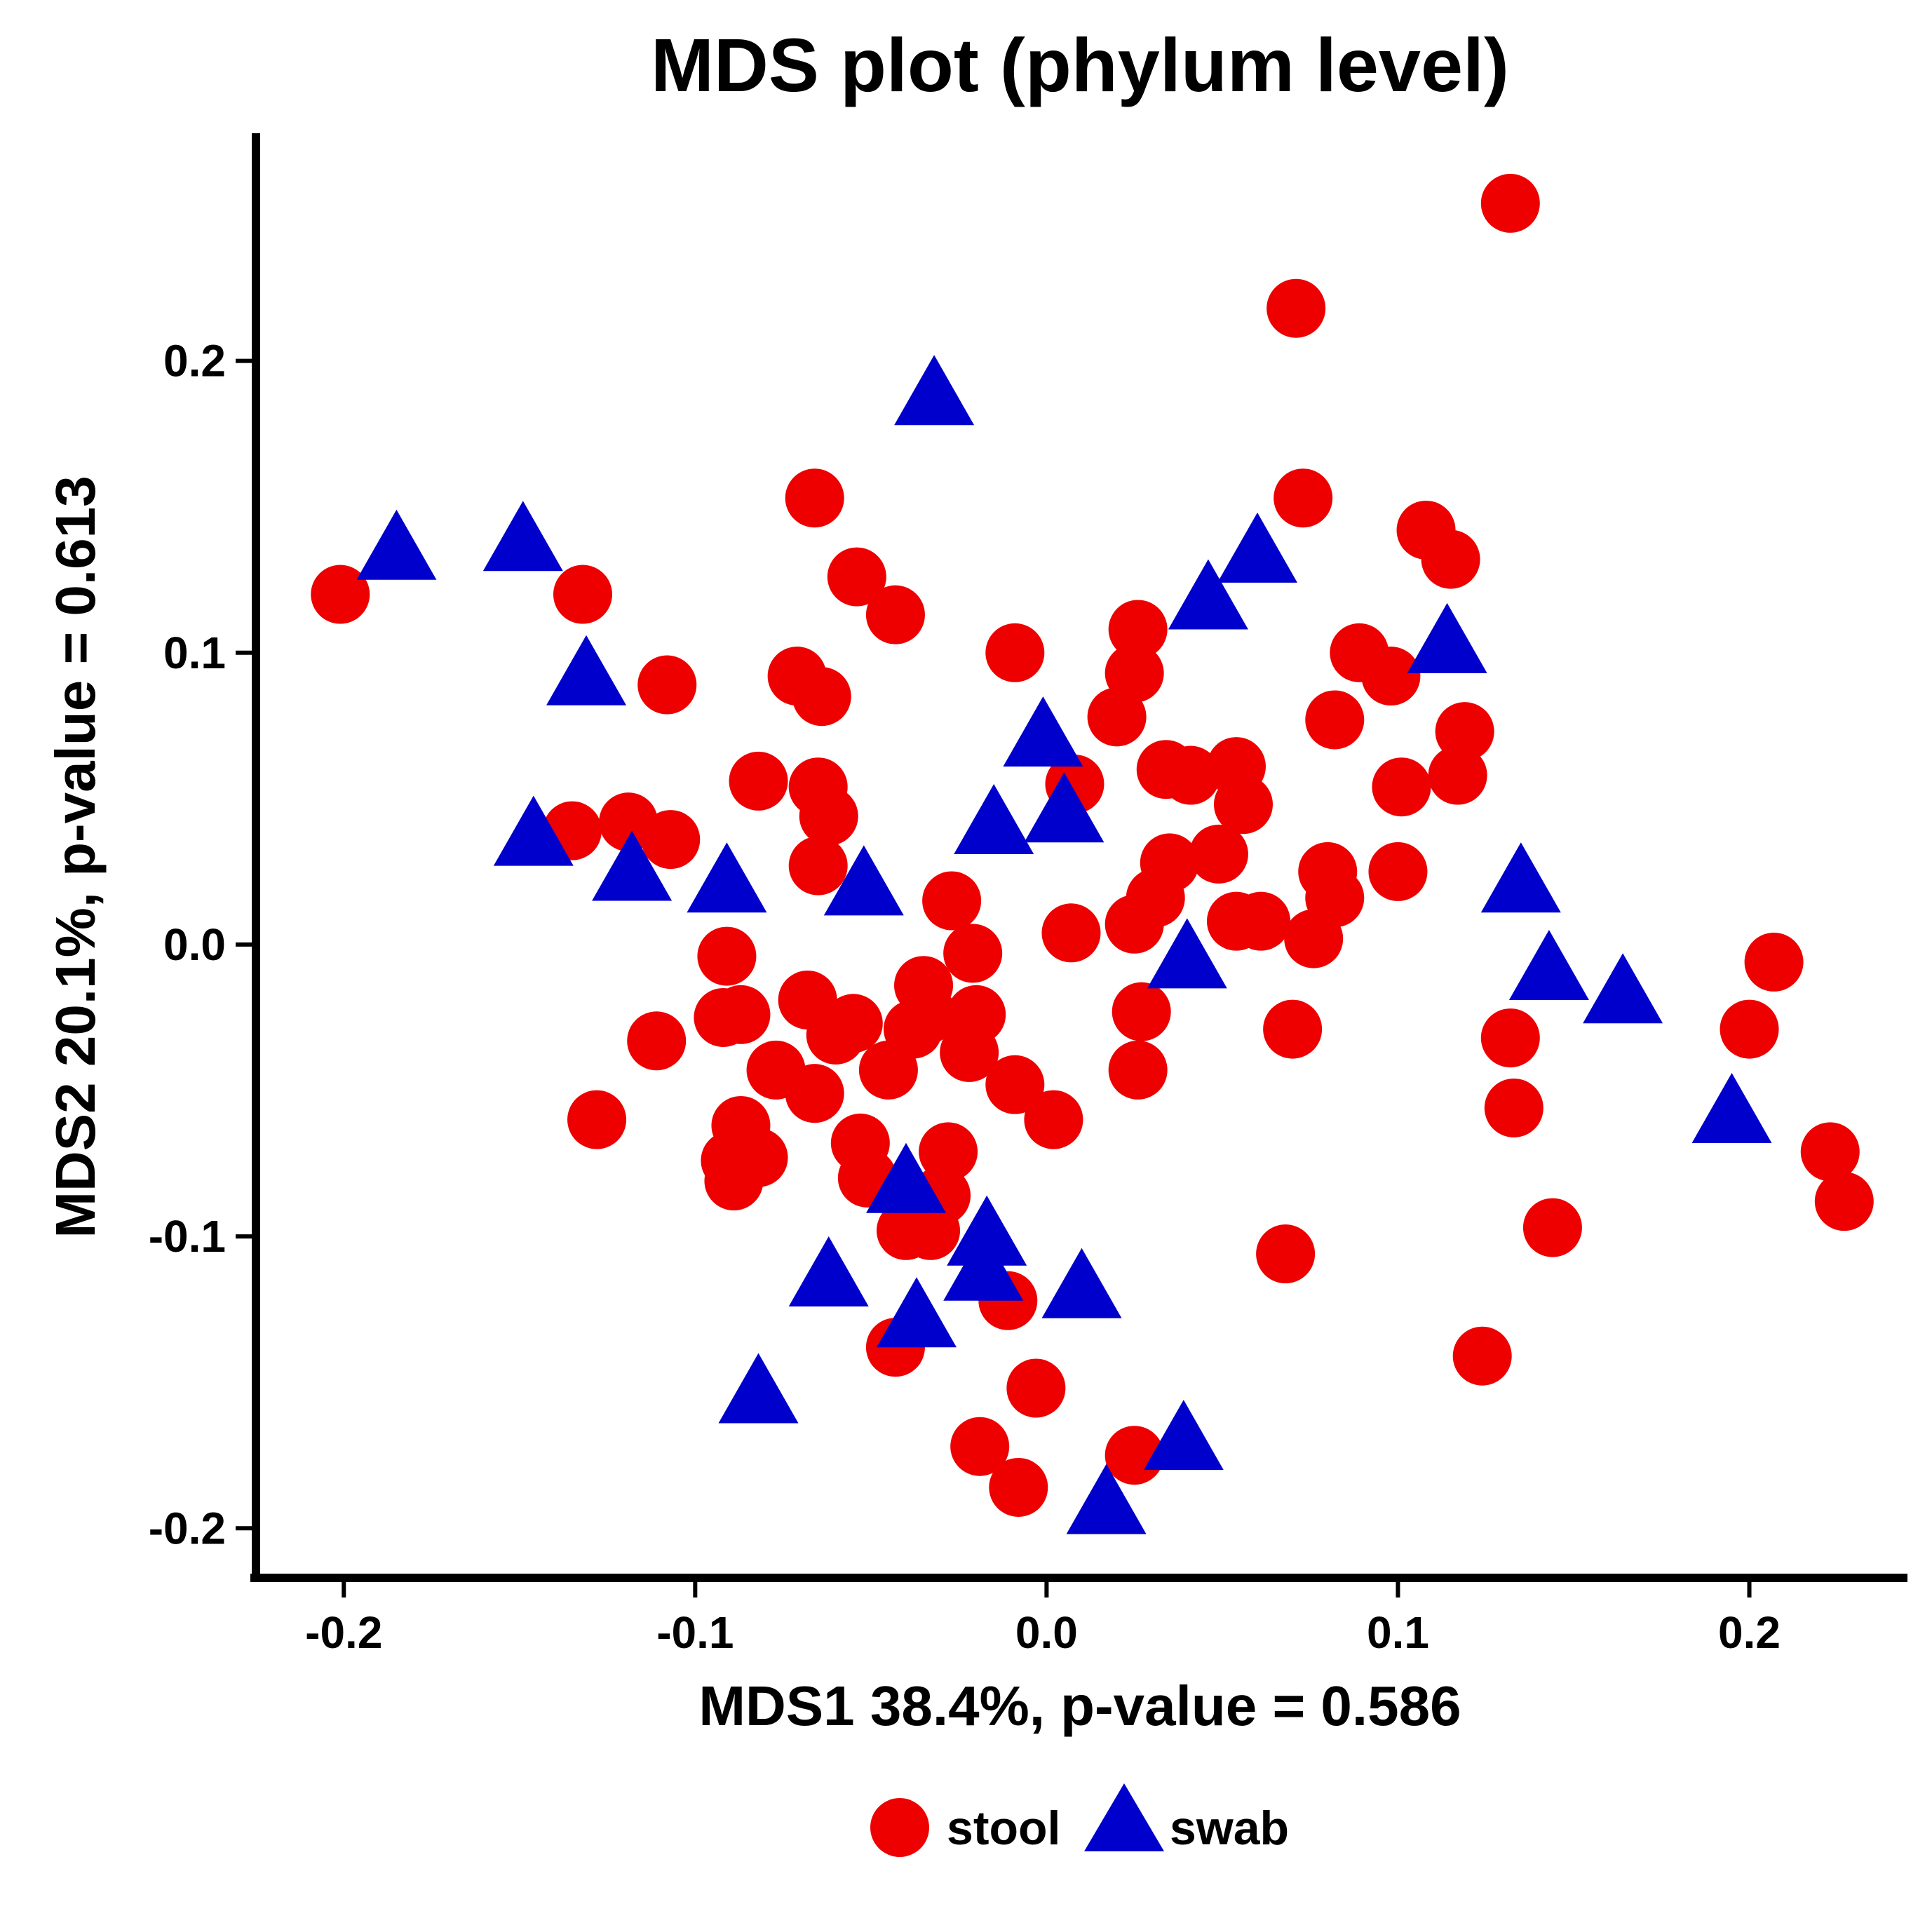  I want to click on x-tick-label: -0.2, so click(343, 1632).